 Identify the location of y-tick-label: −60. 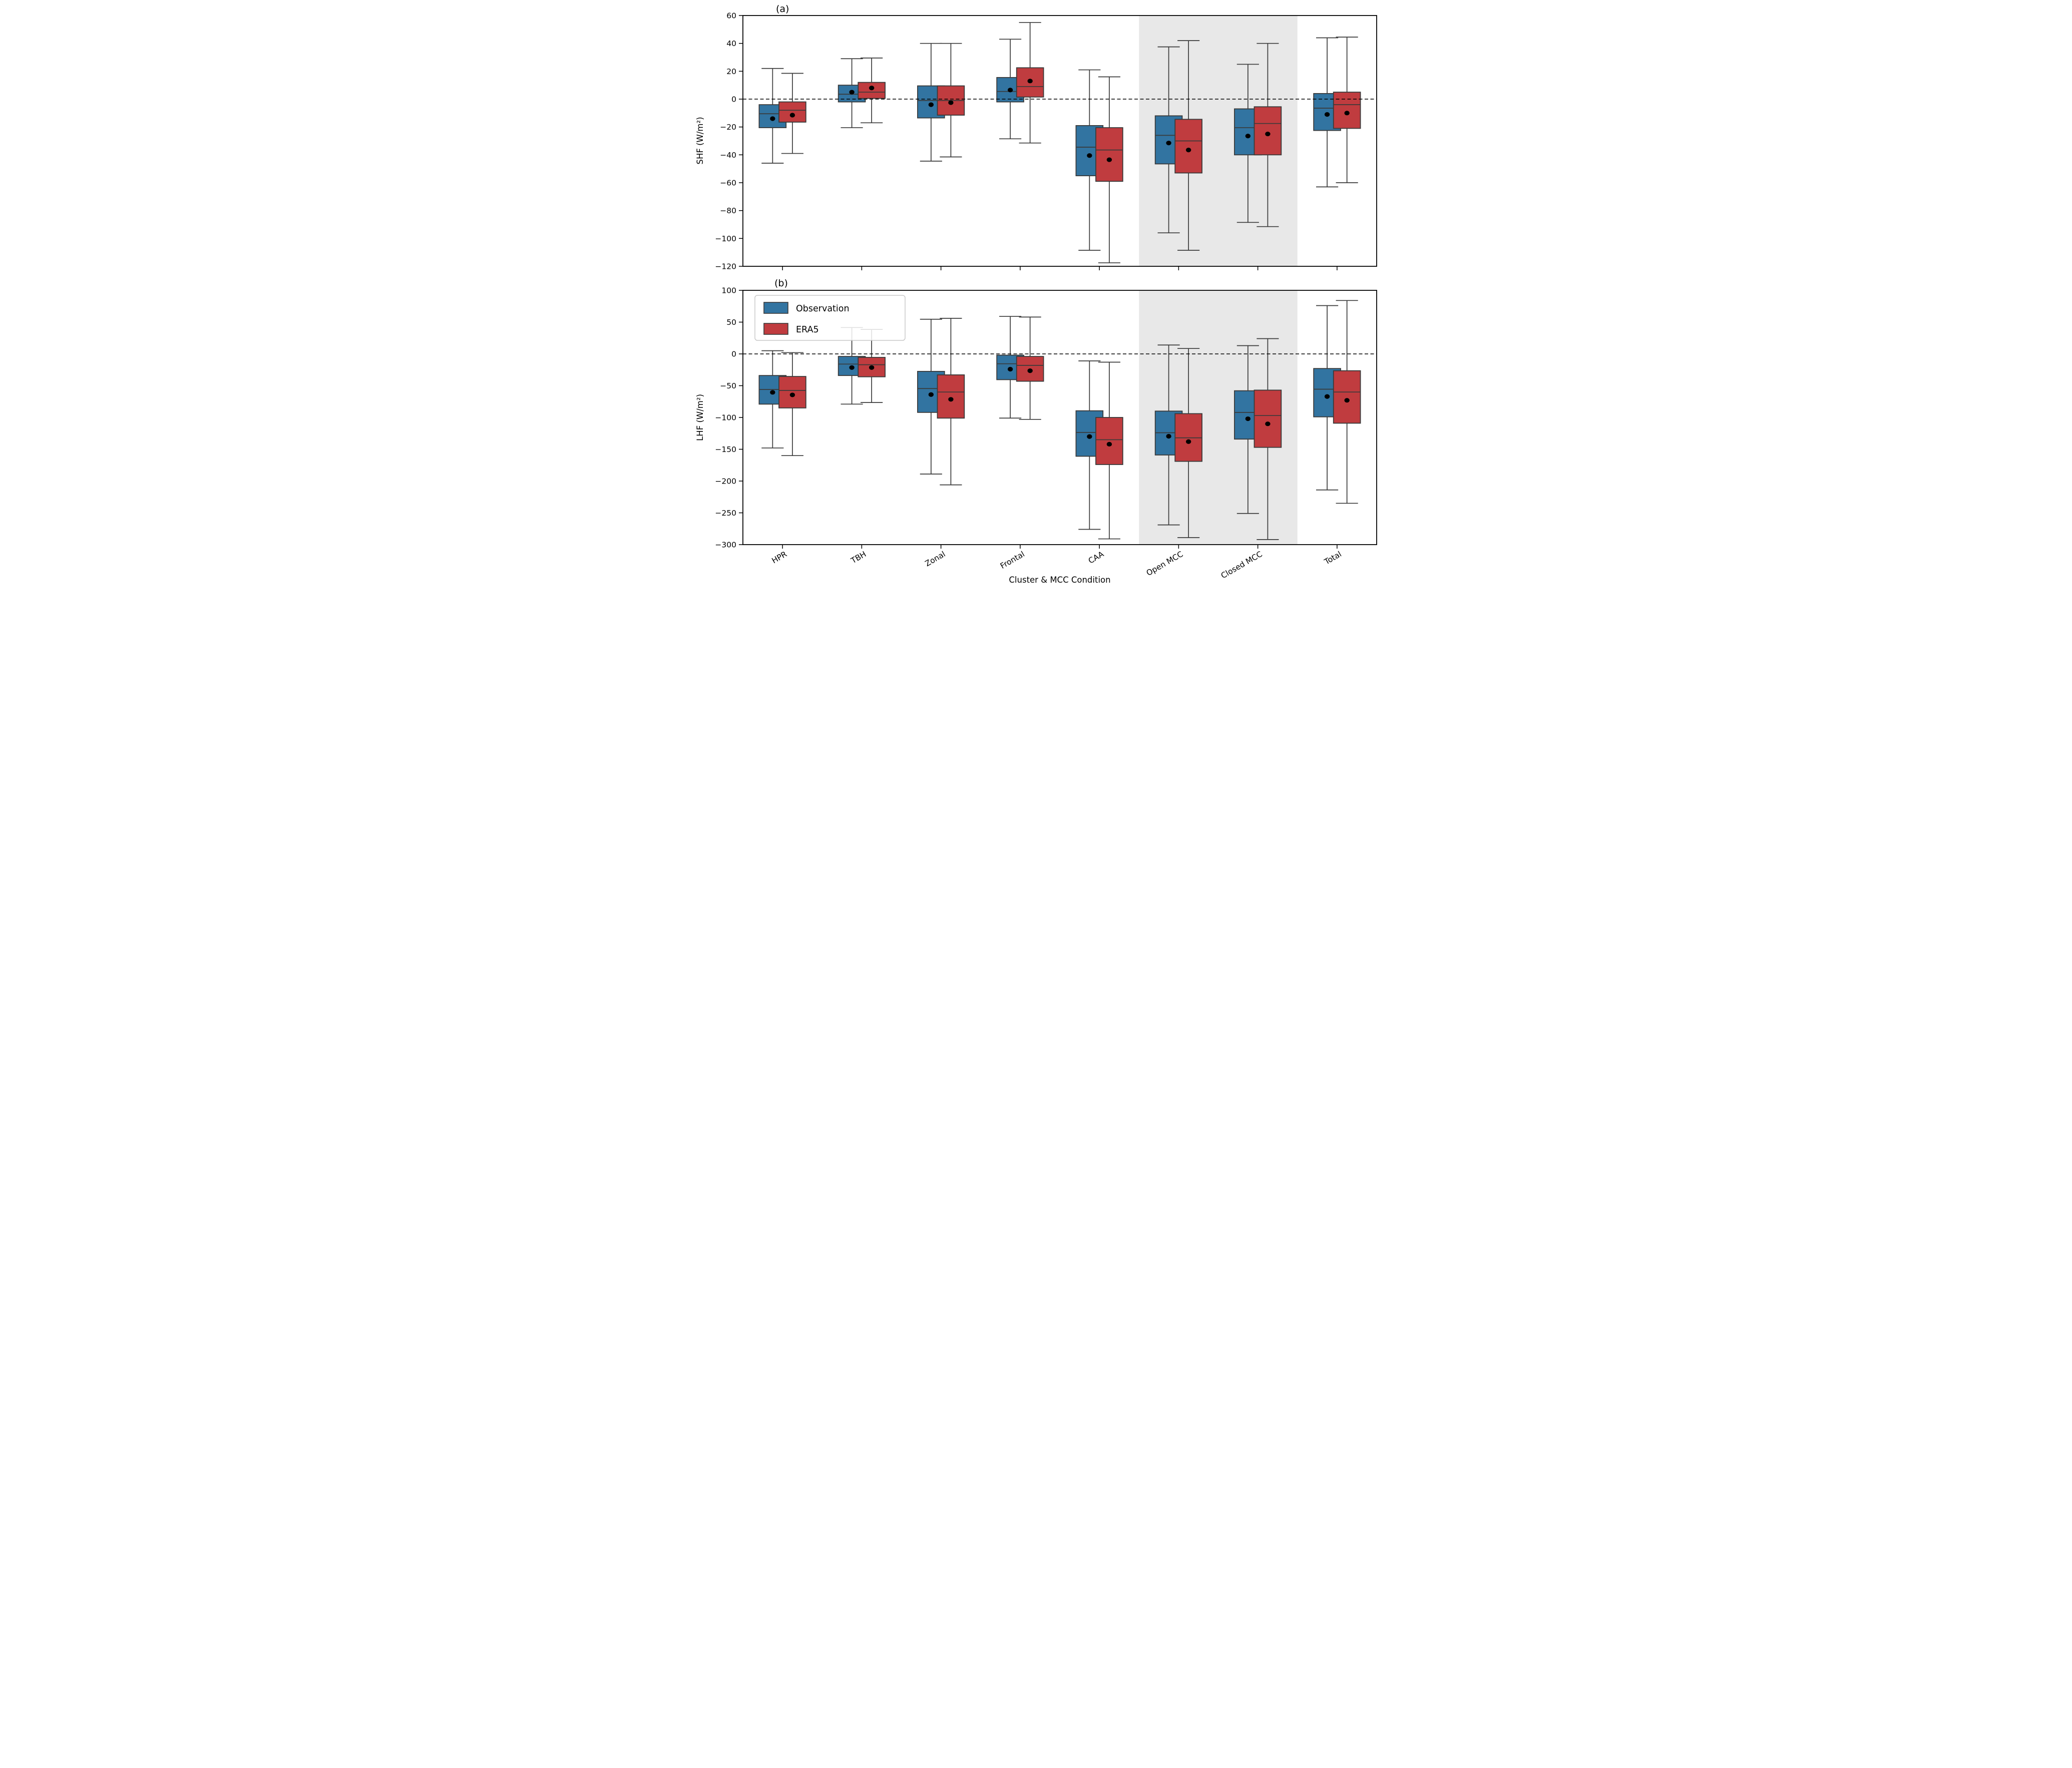
(728, 183).